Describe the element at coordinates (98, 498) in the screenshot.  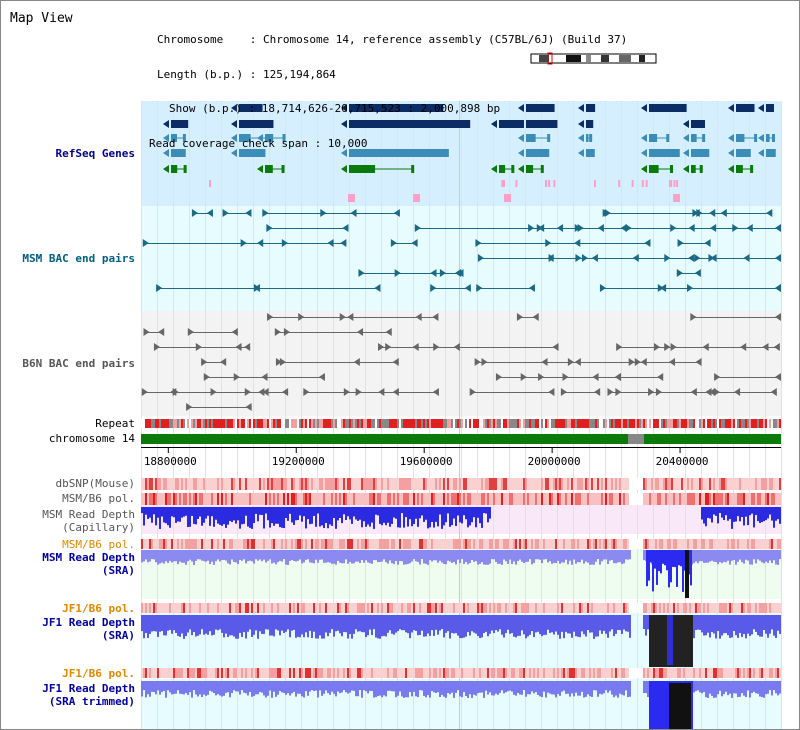
I see `track-label-msm-b6-pol-1: MSM/B6 pol.` at that location.